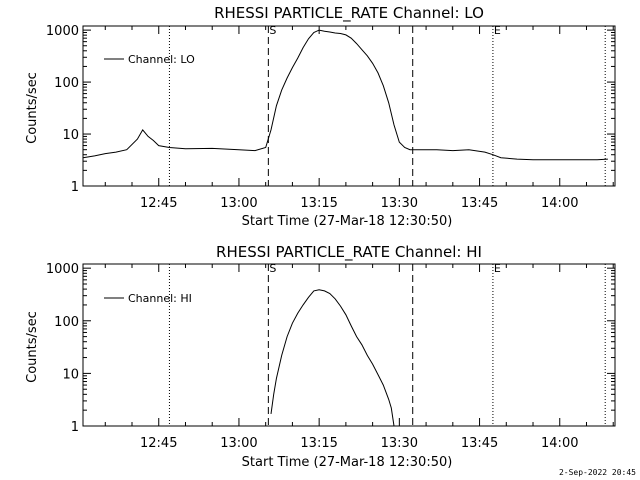 The height and width of the screenshot is (480, 640). I want to click on legend: Channel: LO, so click(149, 59).